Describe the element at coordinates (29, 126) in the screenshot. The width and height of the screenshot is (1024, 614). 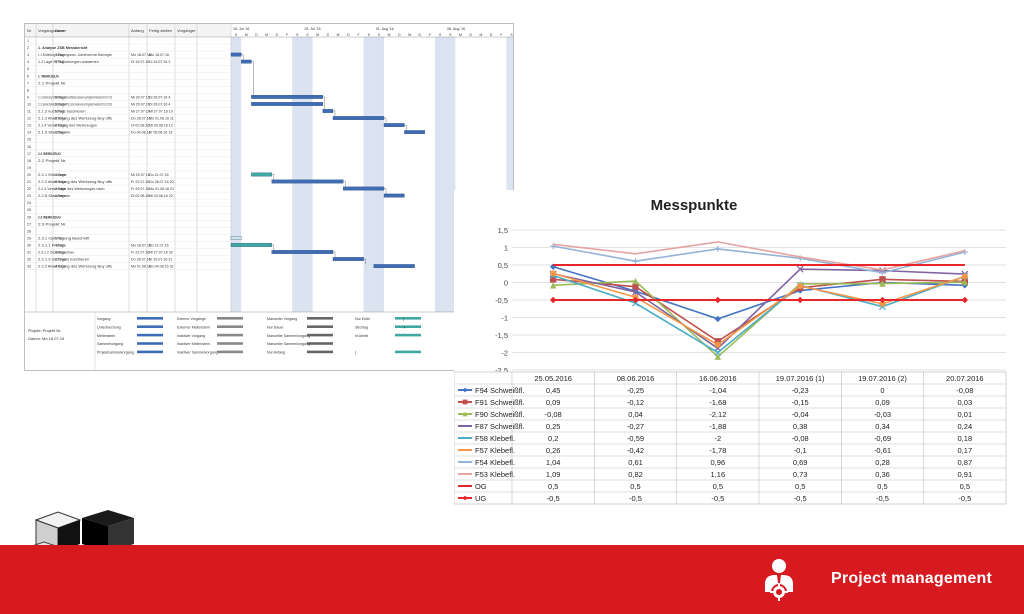
I see `row-number: 13` at that location.